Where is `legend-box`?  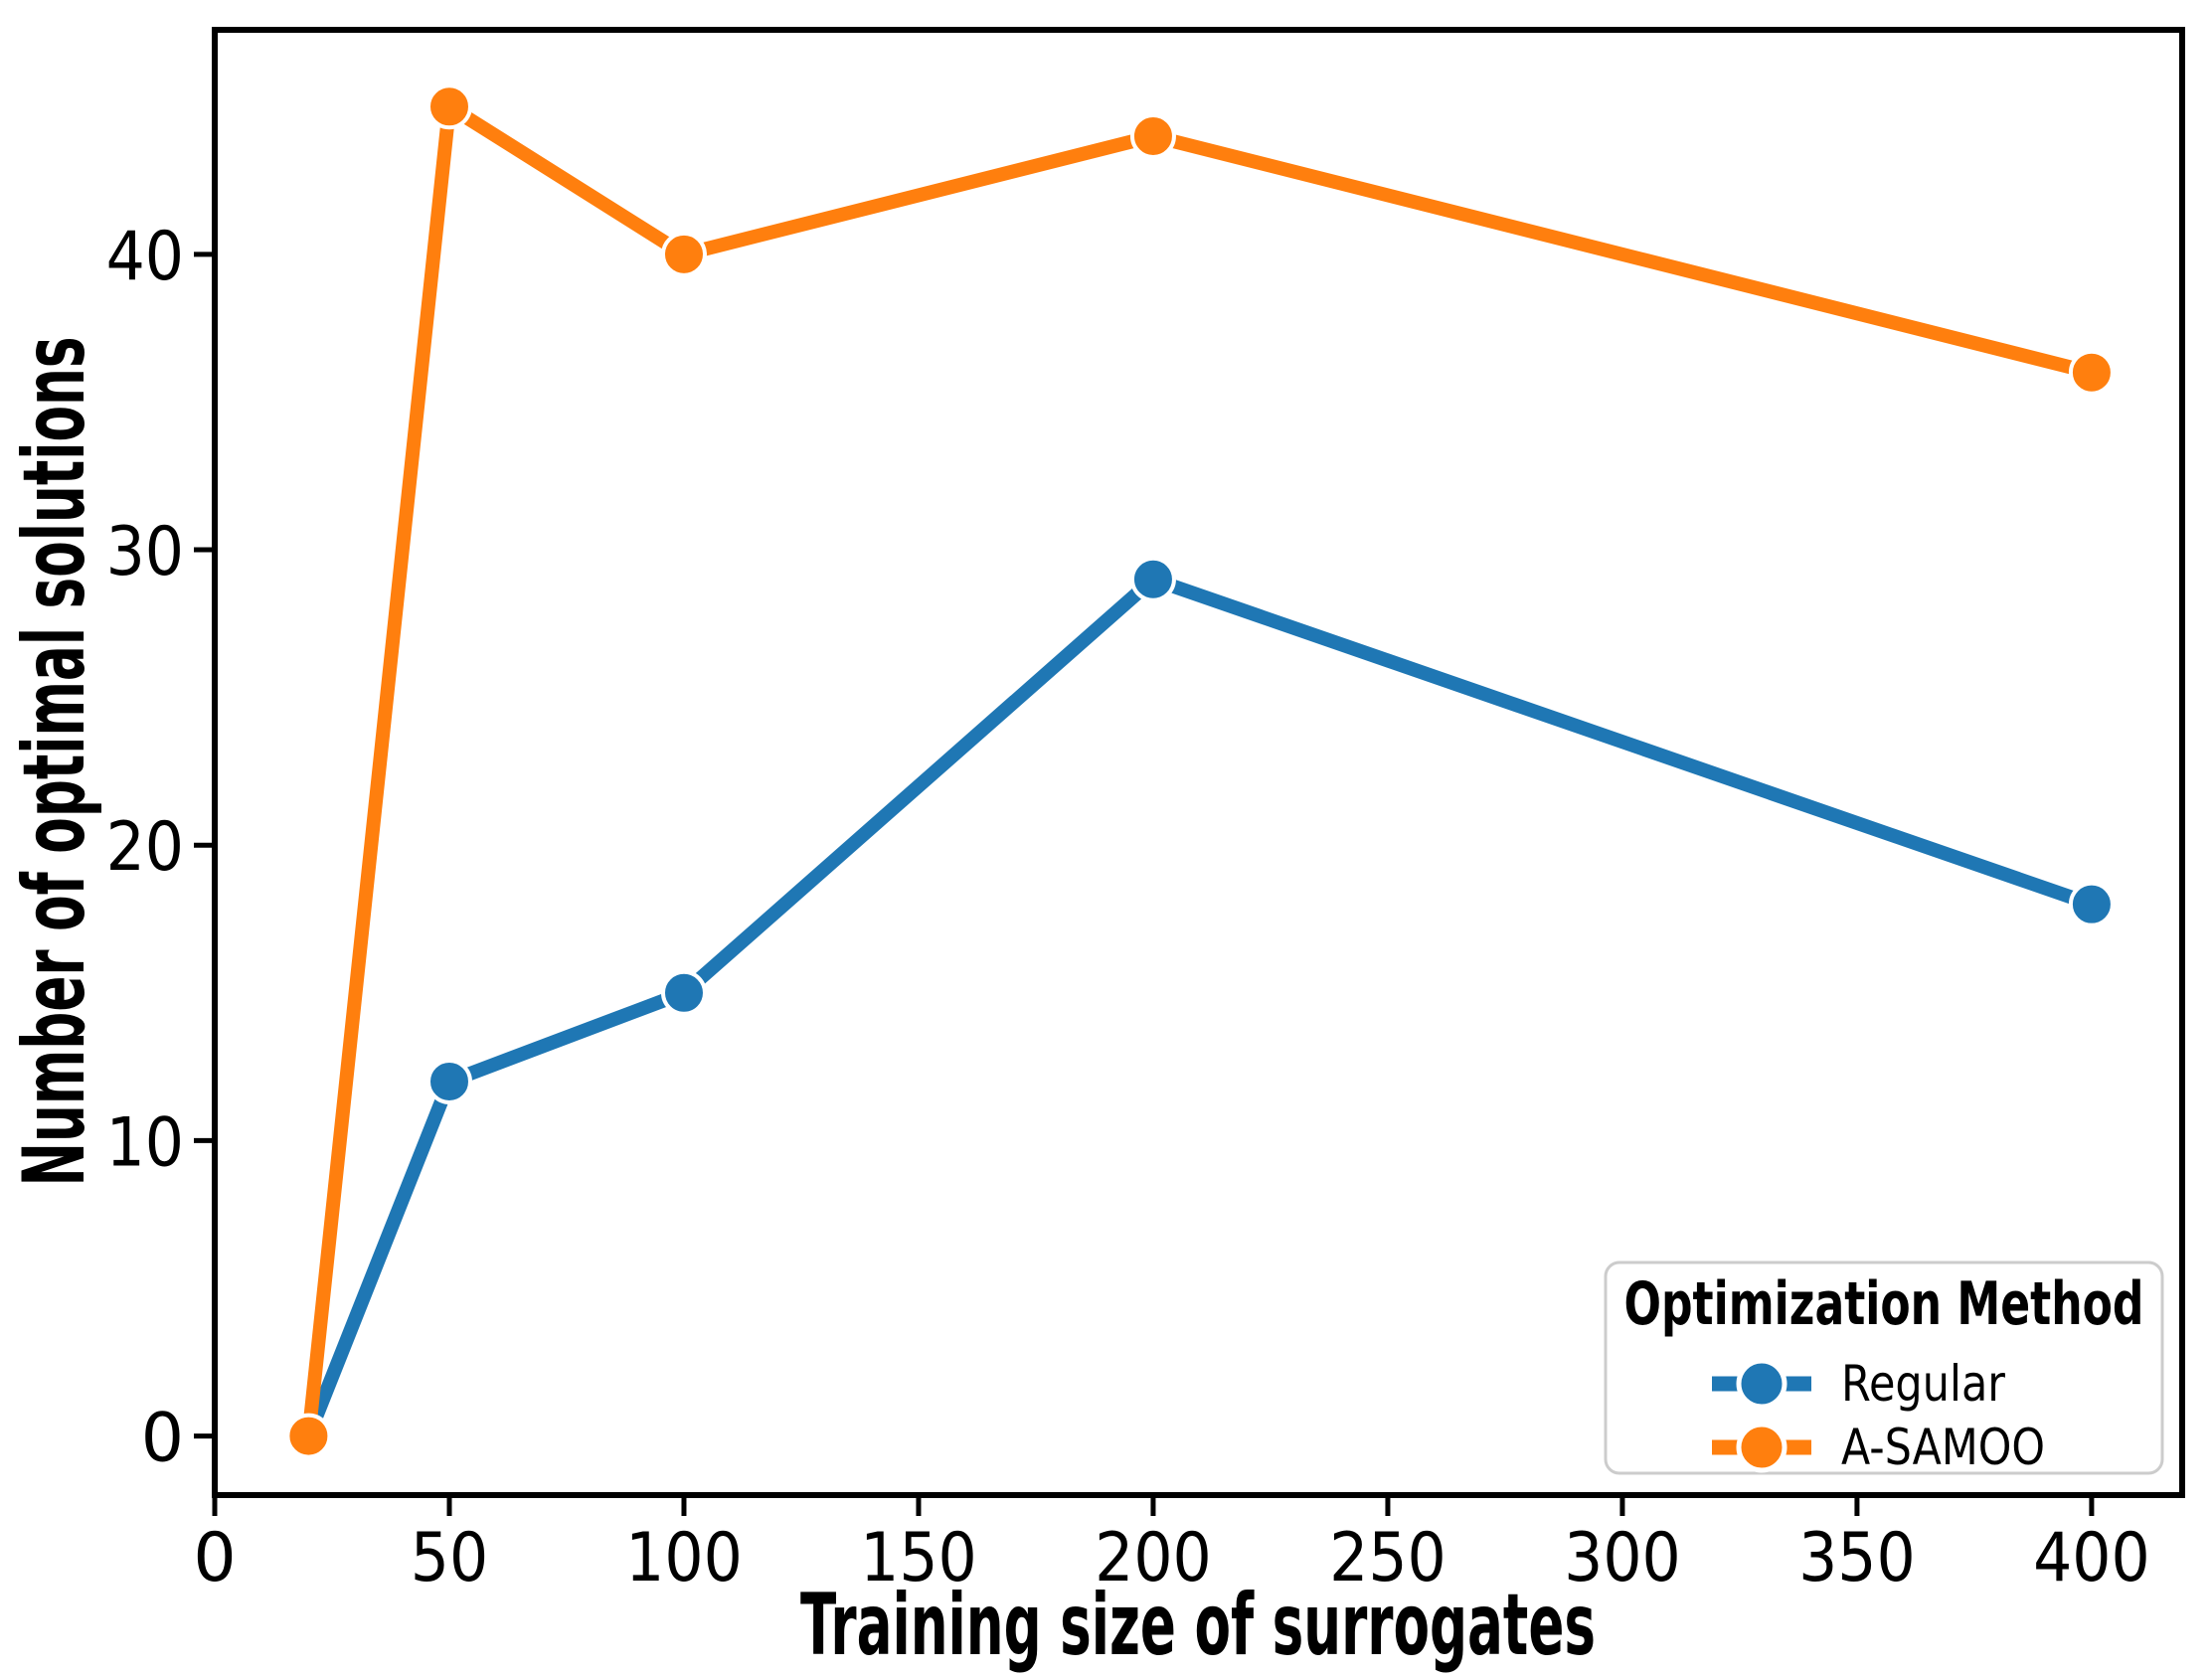
legend-box is located at coordinates (1884, 1368).